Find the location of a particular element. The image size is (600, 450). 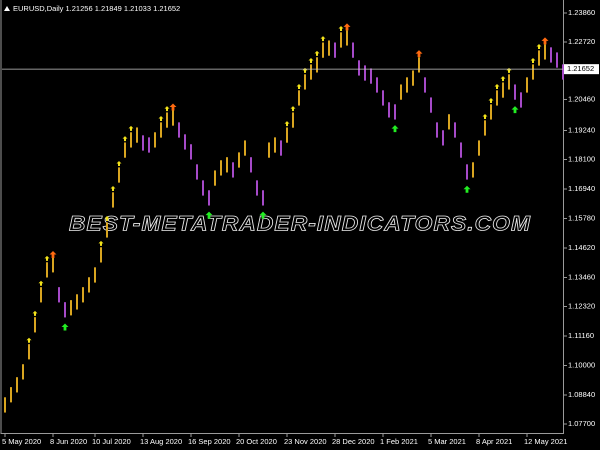

x-tick-label: 28 Dec 2020 is located at coordinates (353, 441).